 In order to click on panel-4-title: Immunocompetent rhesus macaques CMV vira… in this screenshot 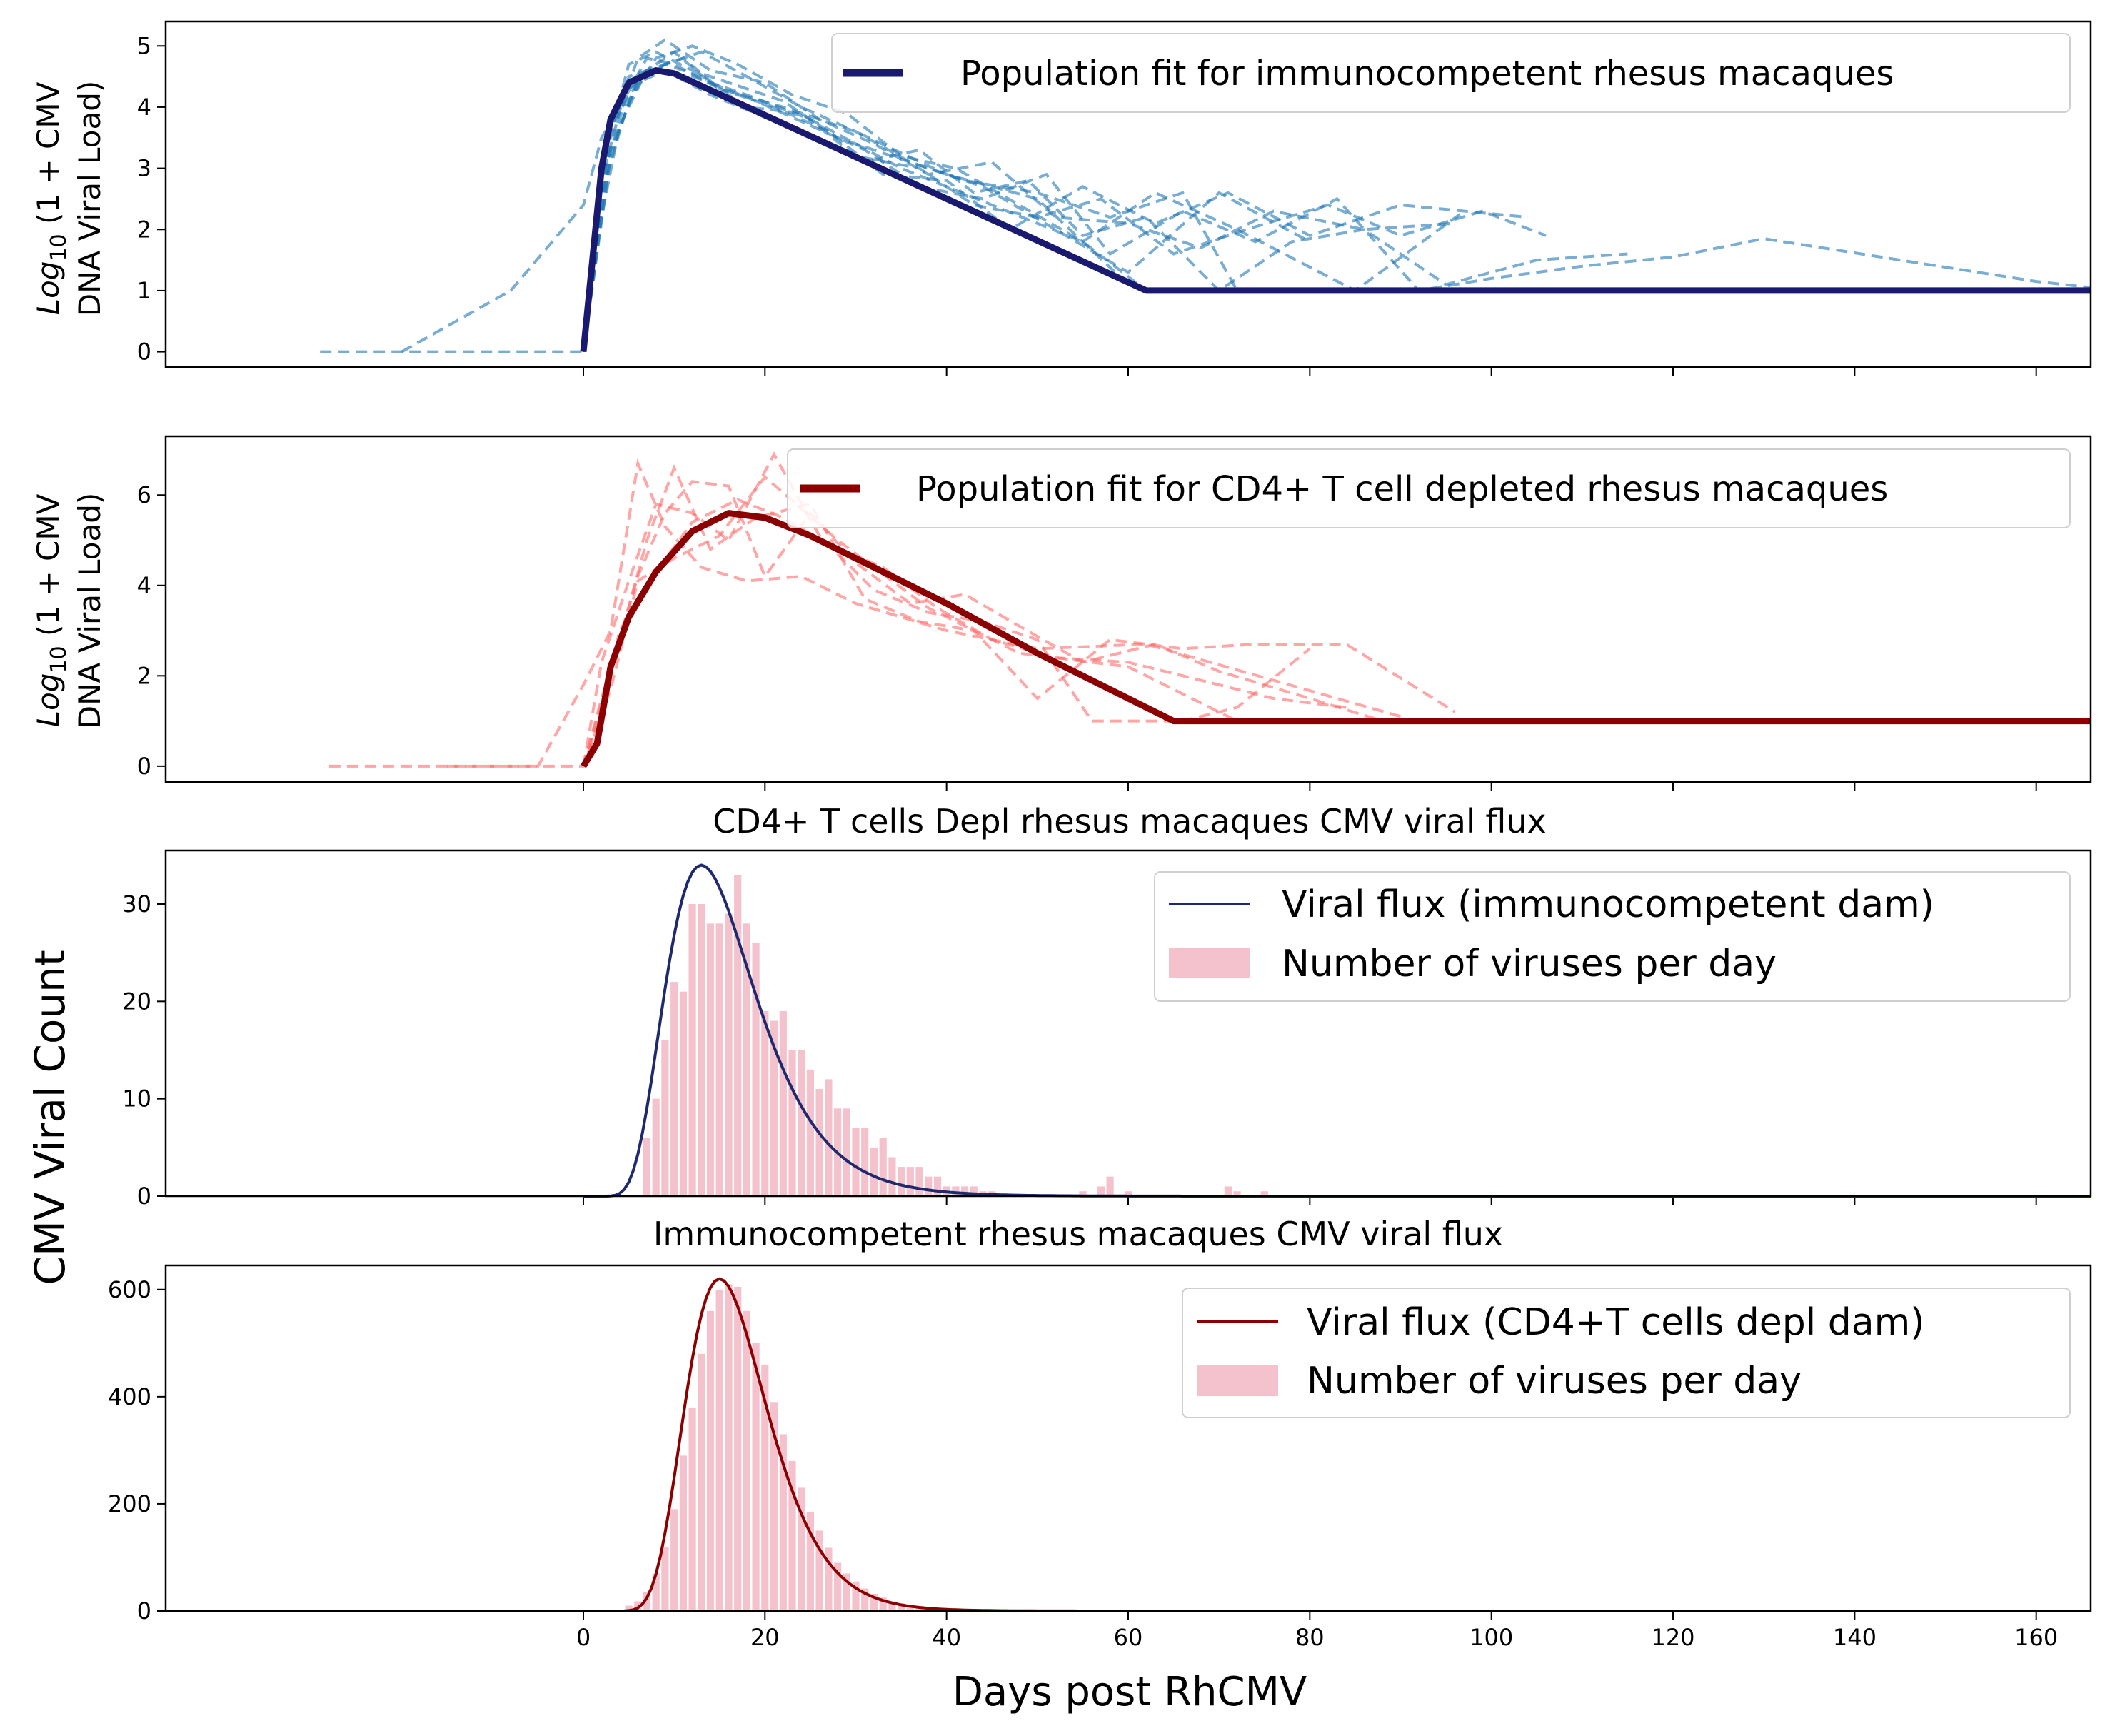, I will do `click(1078, 1234)`.